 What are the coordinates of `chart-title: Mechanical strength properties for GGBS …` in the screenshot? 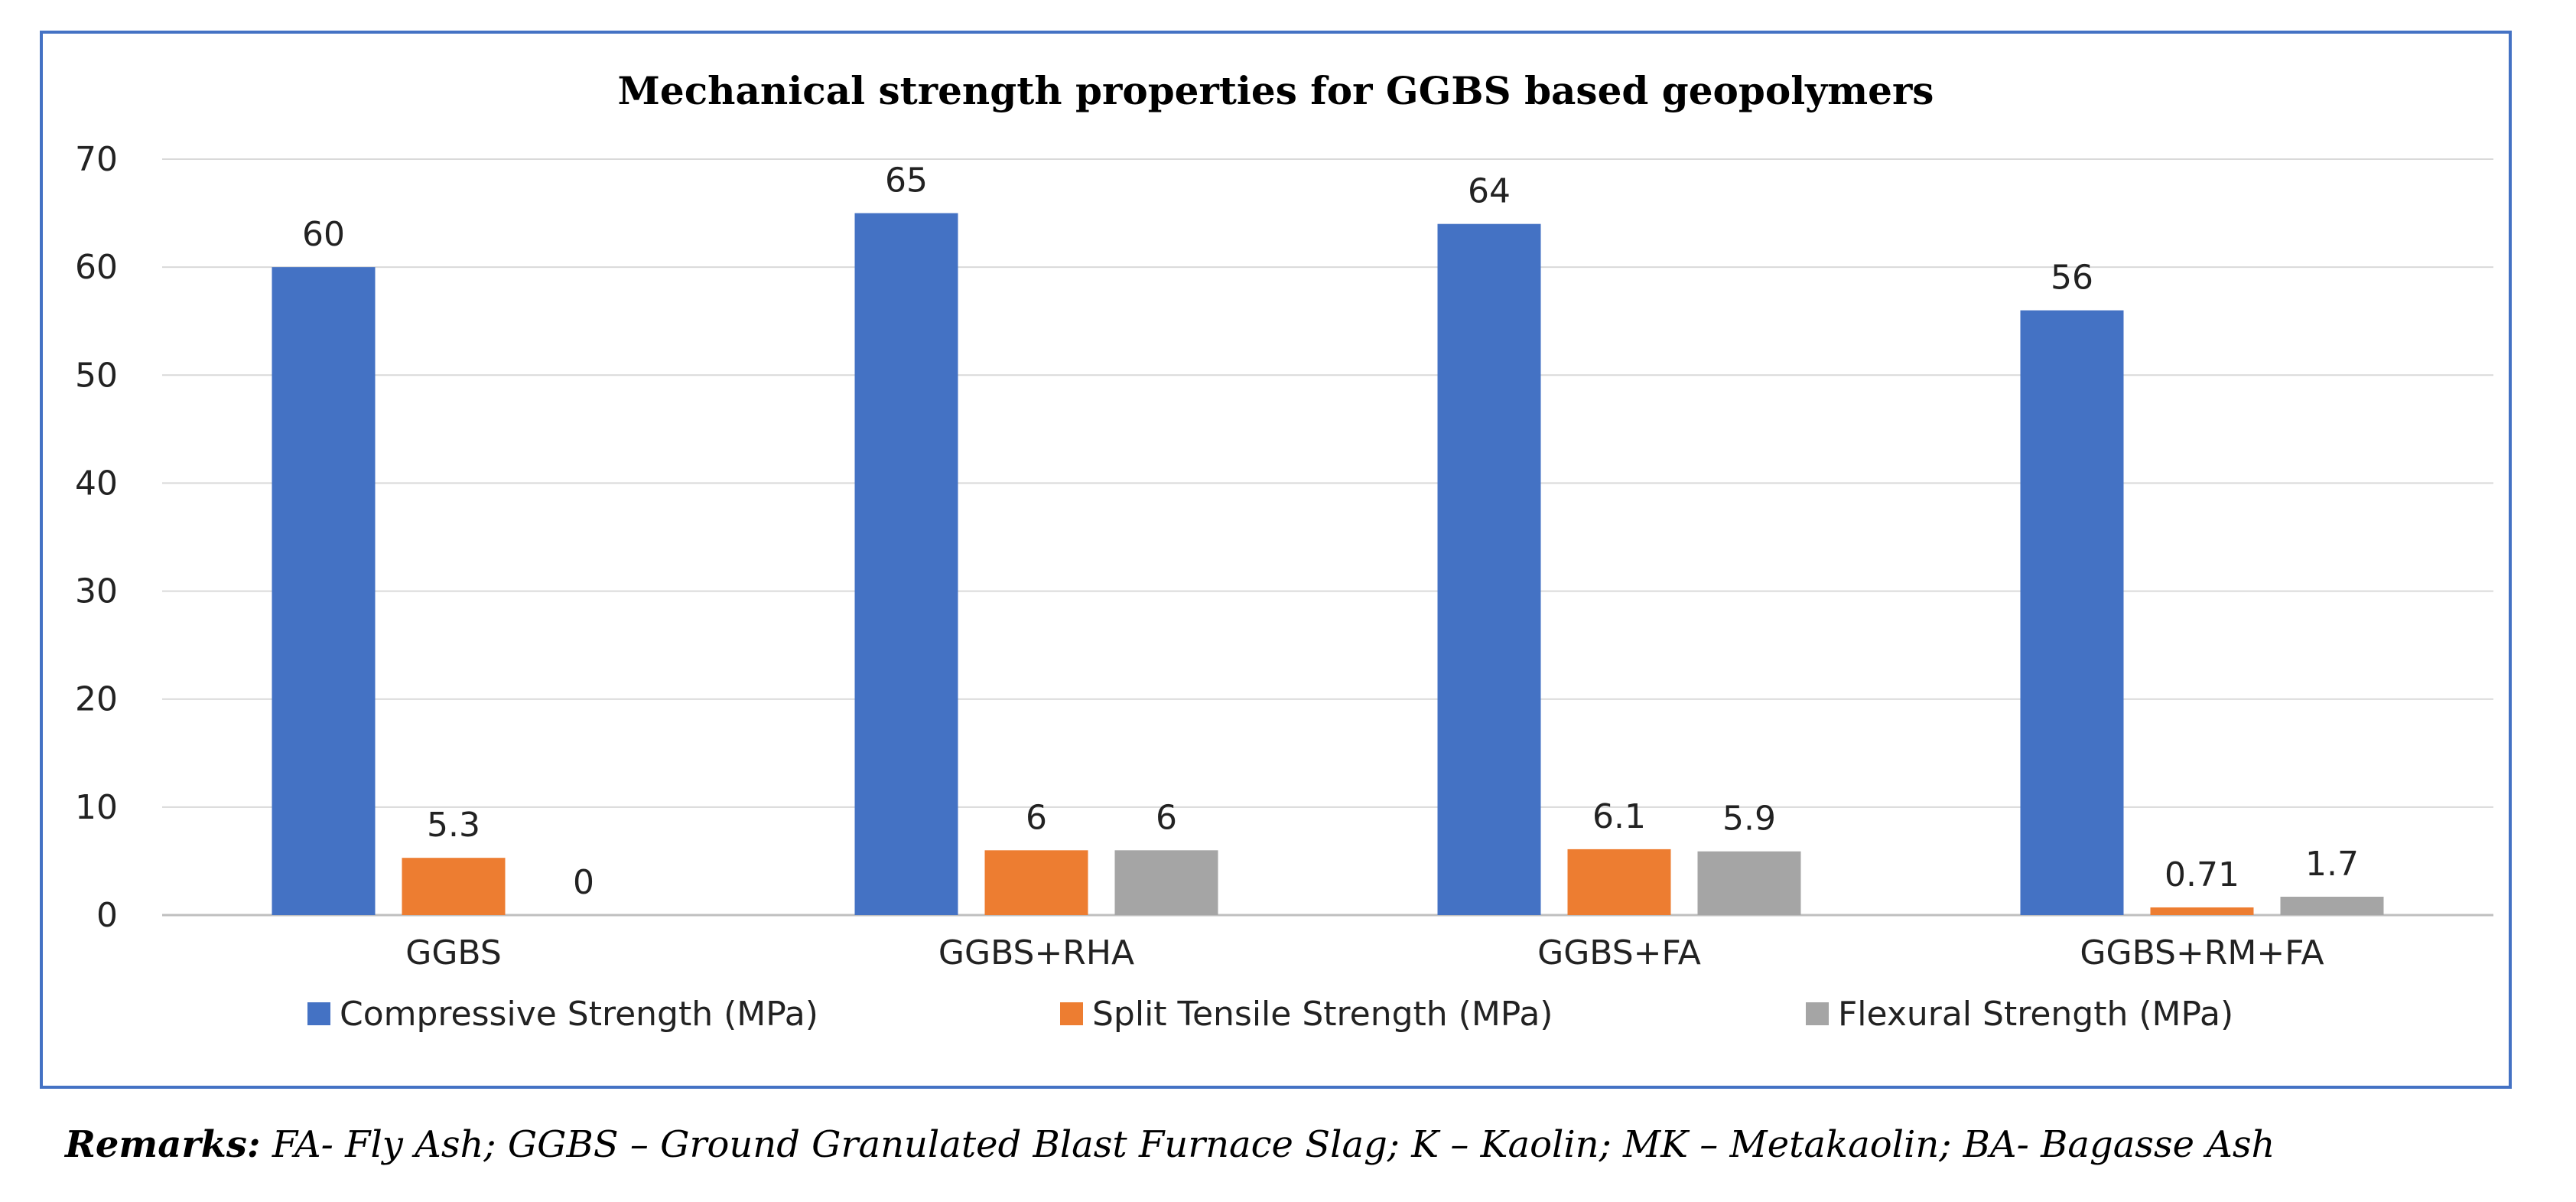 It's located at (1276, 90).